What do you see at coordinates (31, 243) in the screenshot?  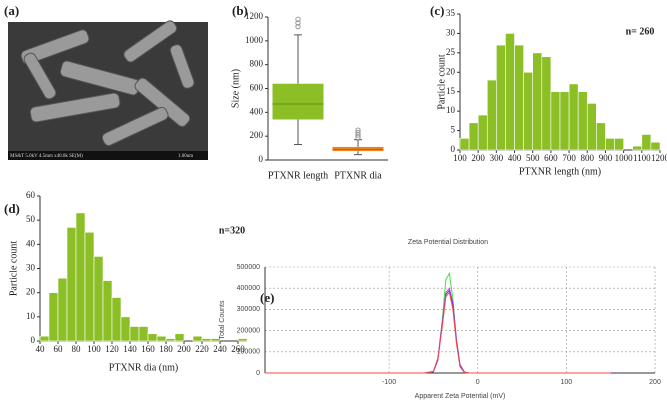 I see `y-tick-label: 40` at bounding box center [31, 243].